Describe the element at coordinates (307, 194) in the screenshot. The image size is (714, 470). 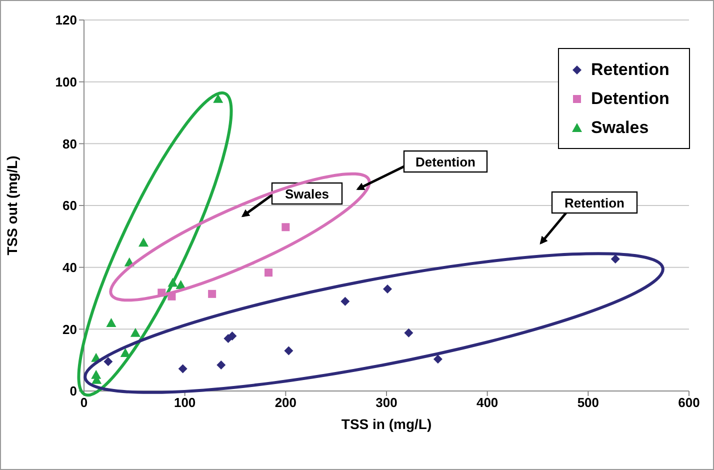
I see `annotation: Swales` at that location.